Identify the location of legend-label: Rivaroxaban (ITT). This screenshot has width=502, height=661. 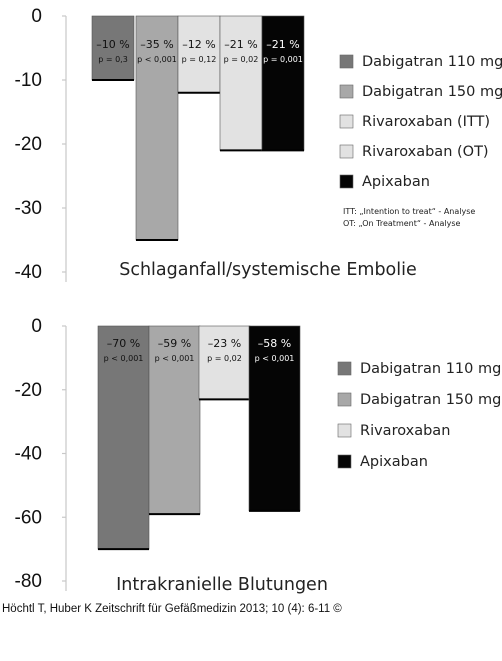
(426, 122).